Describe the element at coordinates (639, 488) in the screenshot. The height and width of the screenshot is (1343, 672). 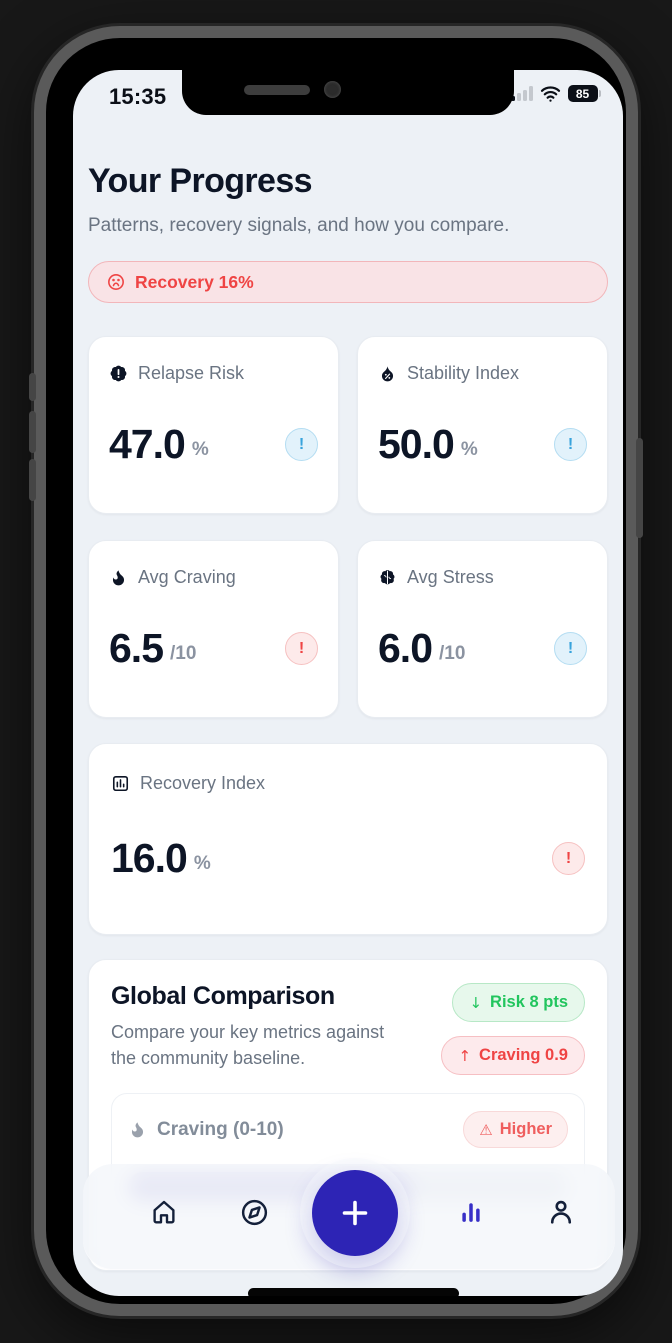
I see `power-button` at that location.